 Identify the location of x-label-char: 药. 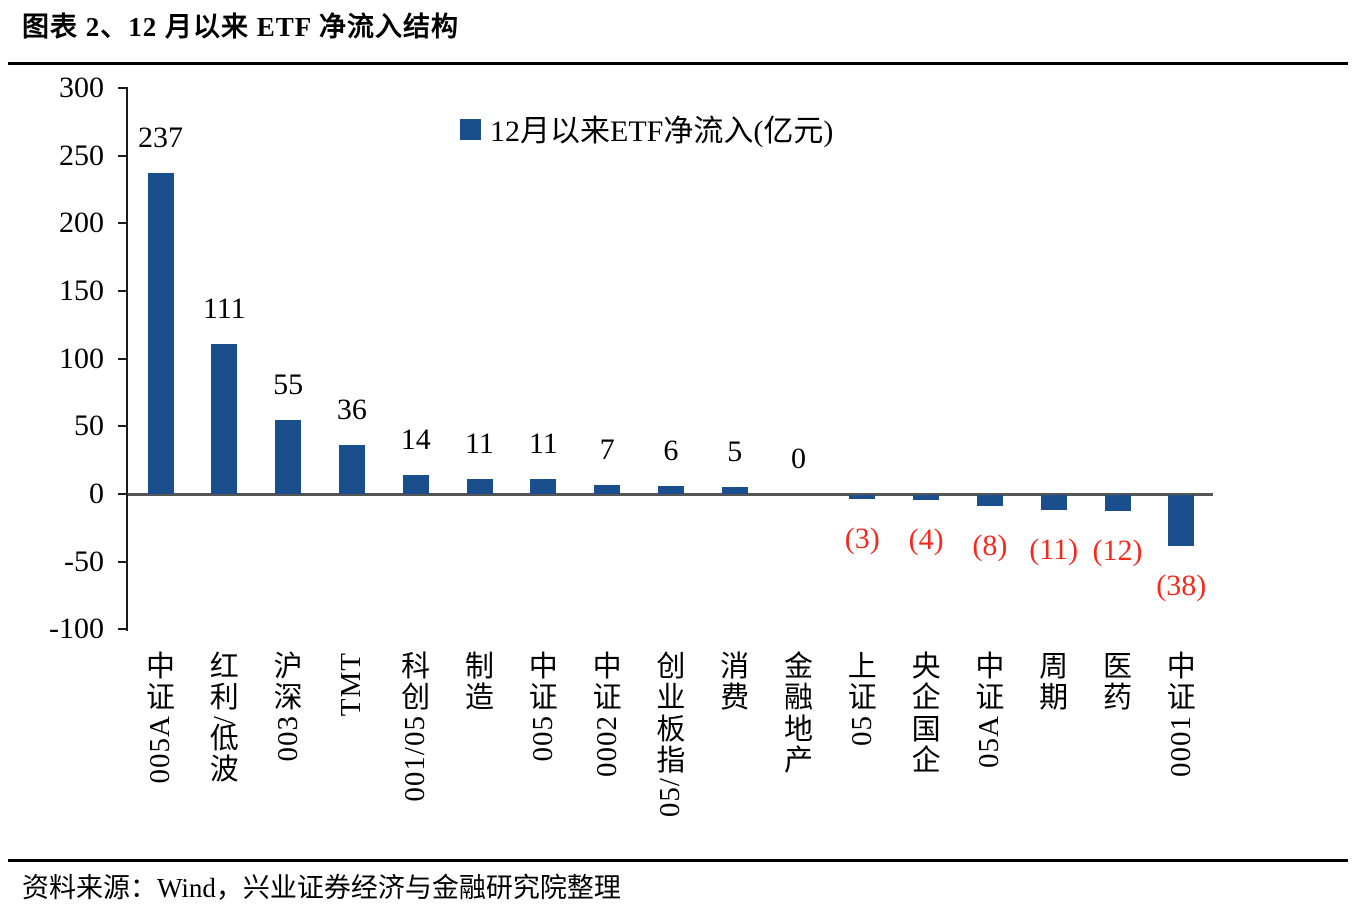
(1117, 698).